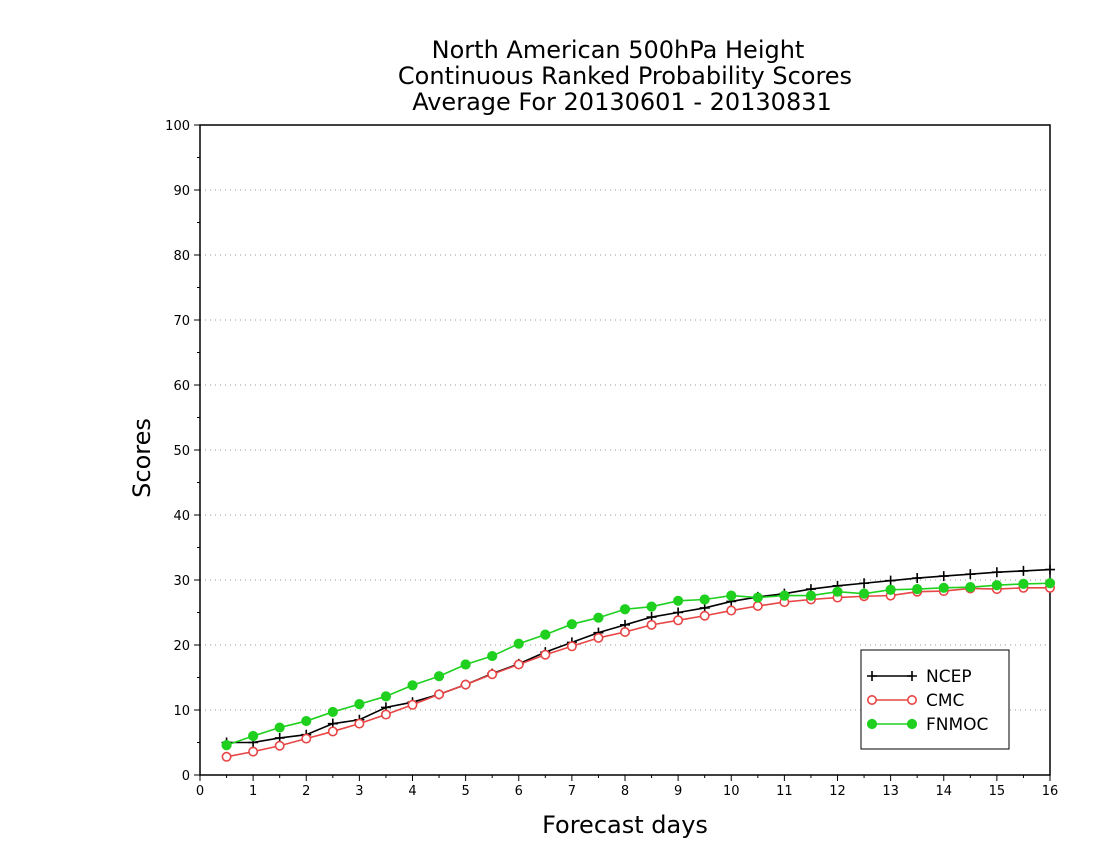  What do you see at coordinates (618, 50) in the screenshot?
I see `title-line-1: North American 500hPa Height` at bounding box center [618, 50].